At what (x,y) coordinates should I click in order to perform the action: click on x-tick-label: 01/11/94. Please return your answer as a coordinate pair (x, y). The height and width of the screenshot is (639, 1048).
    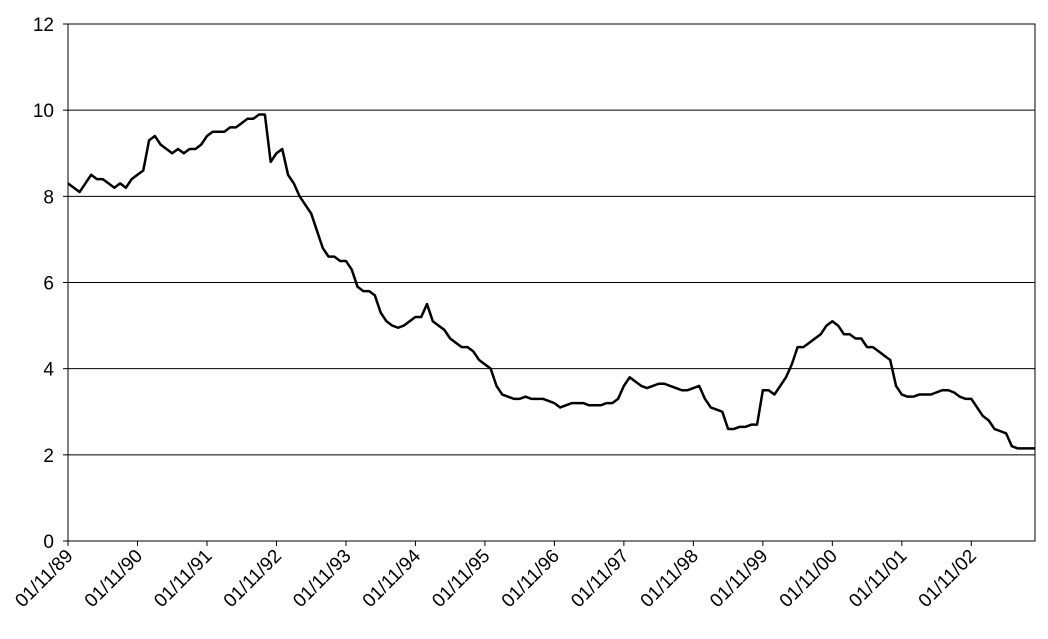
    Looking at the image, I should click on (392, 578).